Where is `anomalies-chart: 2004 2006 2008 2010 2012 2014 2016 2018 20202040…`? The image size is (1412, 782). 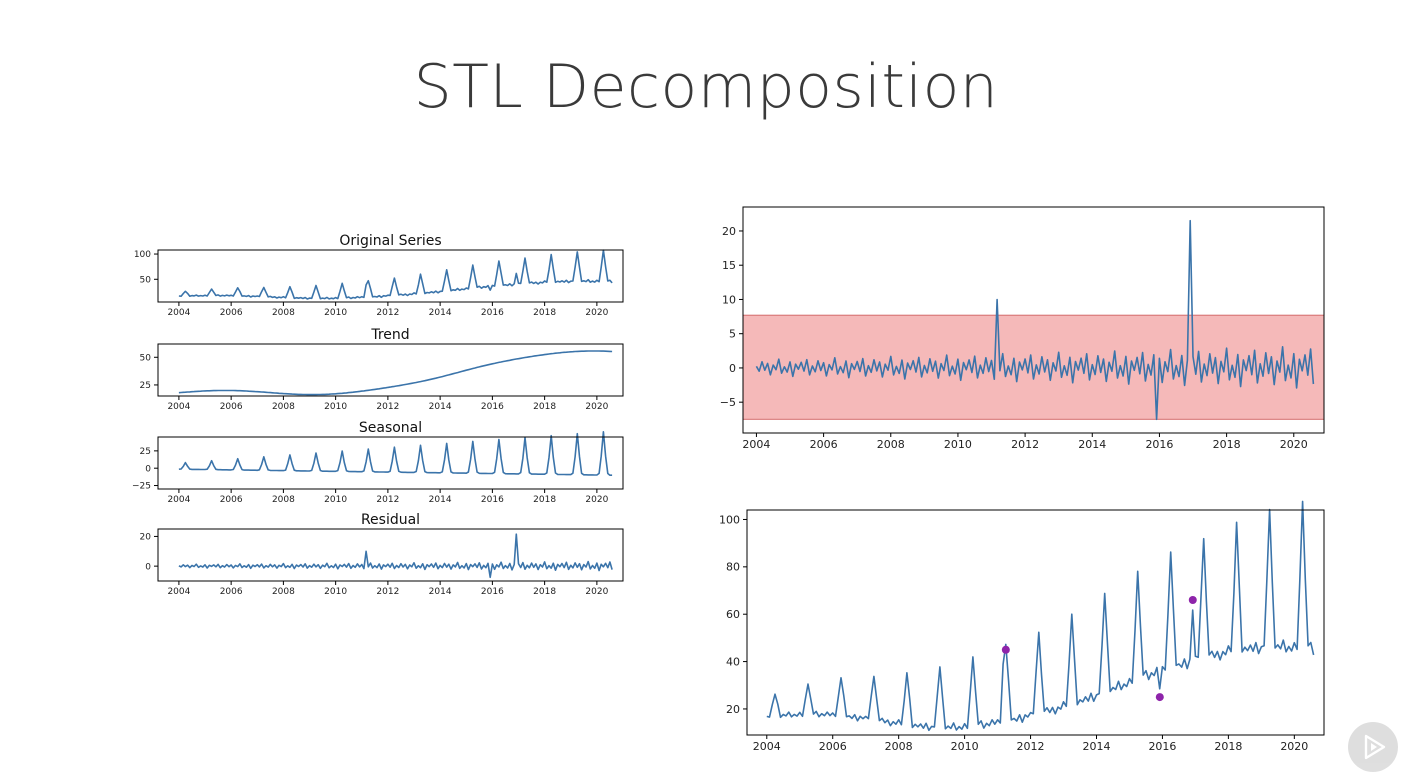 anomalies-chart: 2004 2006 2008 2010 2012 2014 2016 2018 20202040… is located at coordinates (1022, 626).